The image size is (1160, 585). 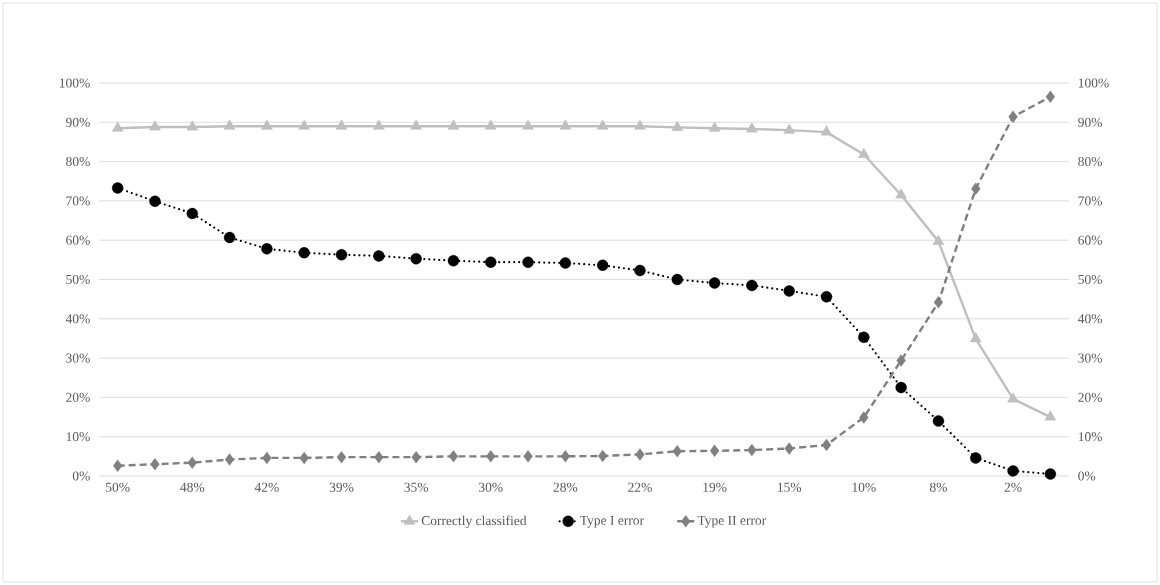 I want to click on y2-tick-label: 0%, so click(x=1087, y=476).